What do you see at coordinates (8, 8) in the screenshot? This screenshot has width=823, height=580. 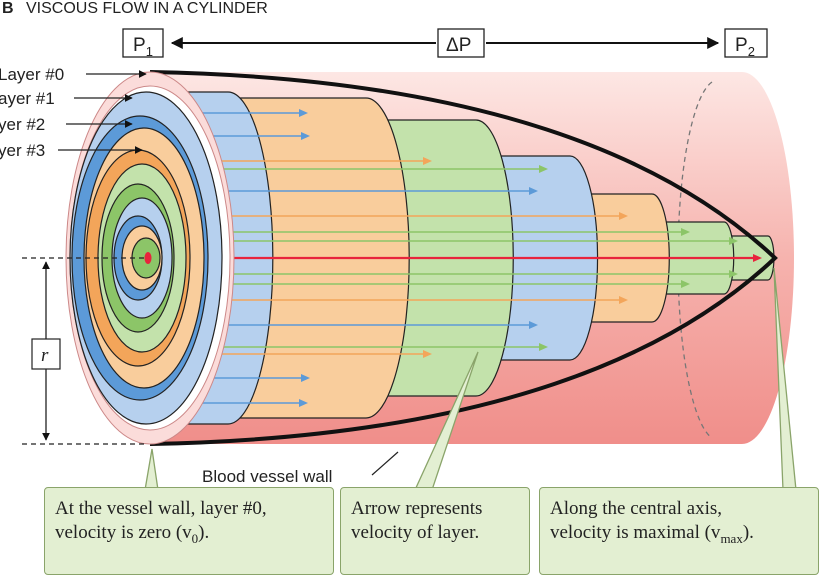 I see `title-letter: B` at bounding box center [8, 8].